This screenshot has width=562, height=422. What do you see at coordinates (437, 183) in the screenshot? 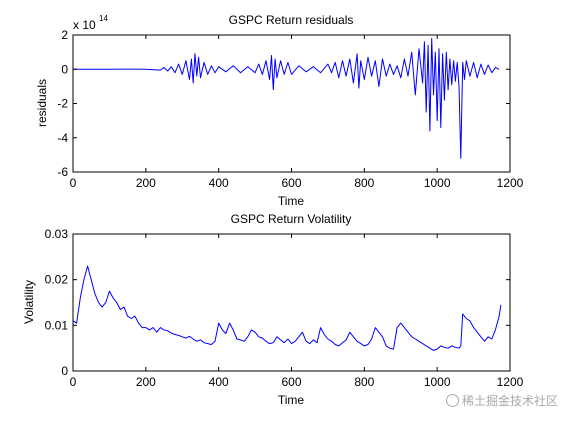
I see `residuals-x-tick-label: 1000` at bounding box center [437, 183].